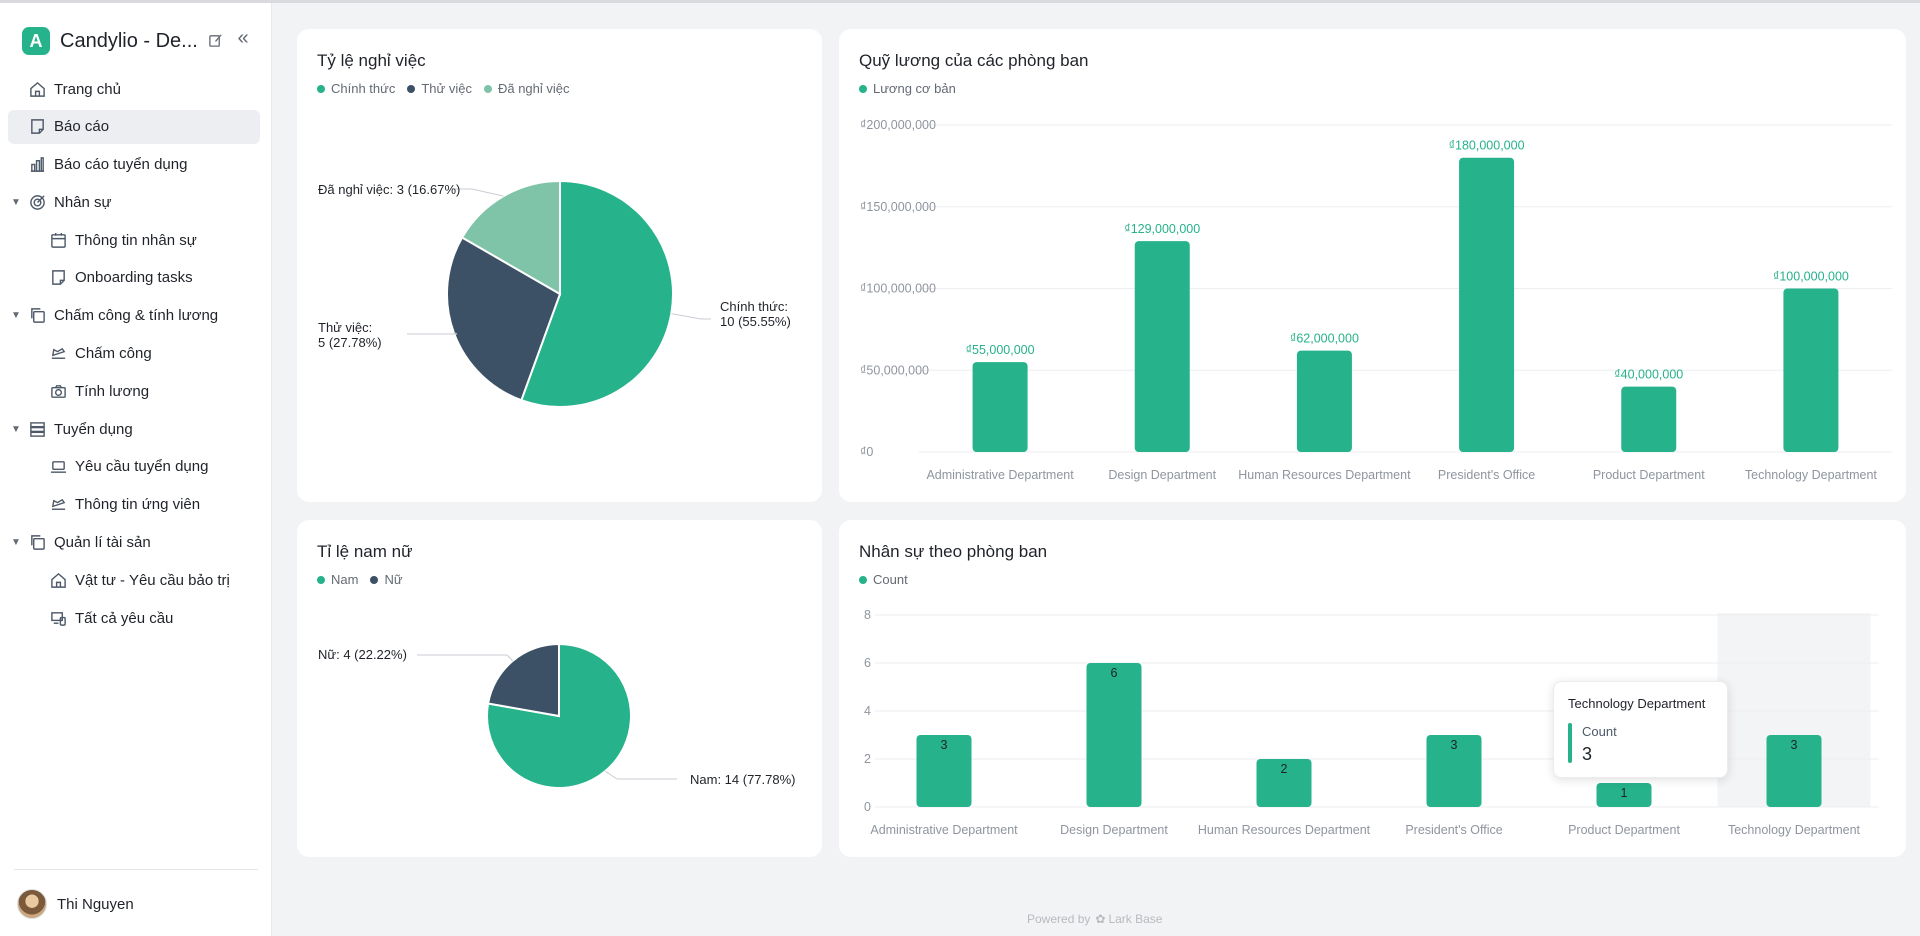  I want to click on sidebar-item: Thông tin nhân sự, so click(134, 240).